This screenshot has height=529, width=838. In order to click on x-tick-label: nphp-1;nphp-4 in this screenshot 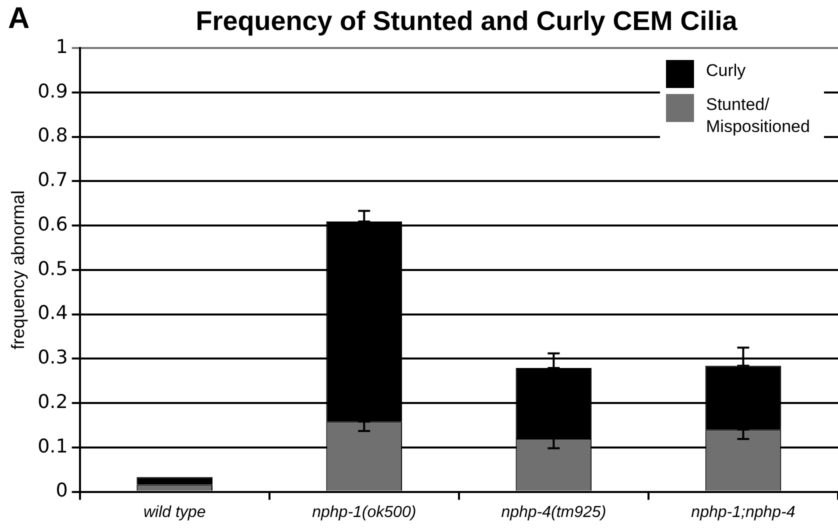, I will do `click(743, 512)`.